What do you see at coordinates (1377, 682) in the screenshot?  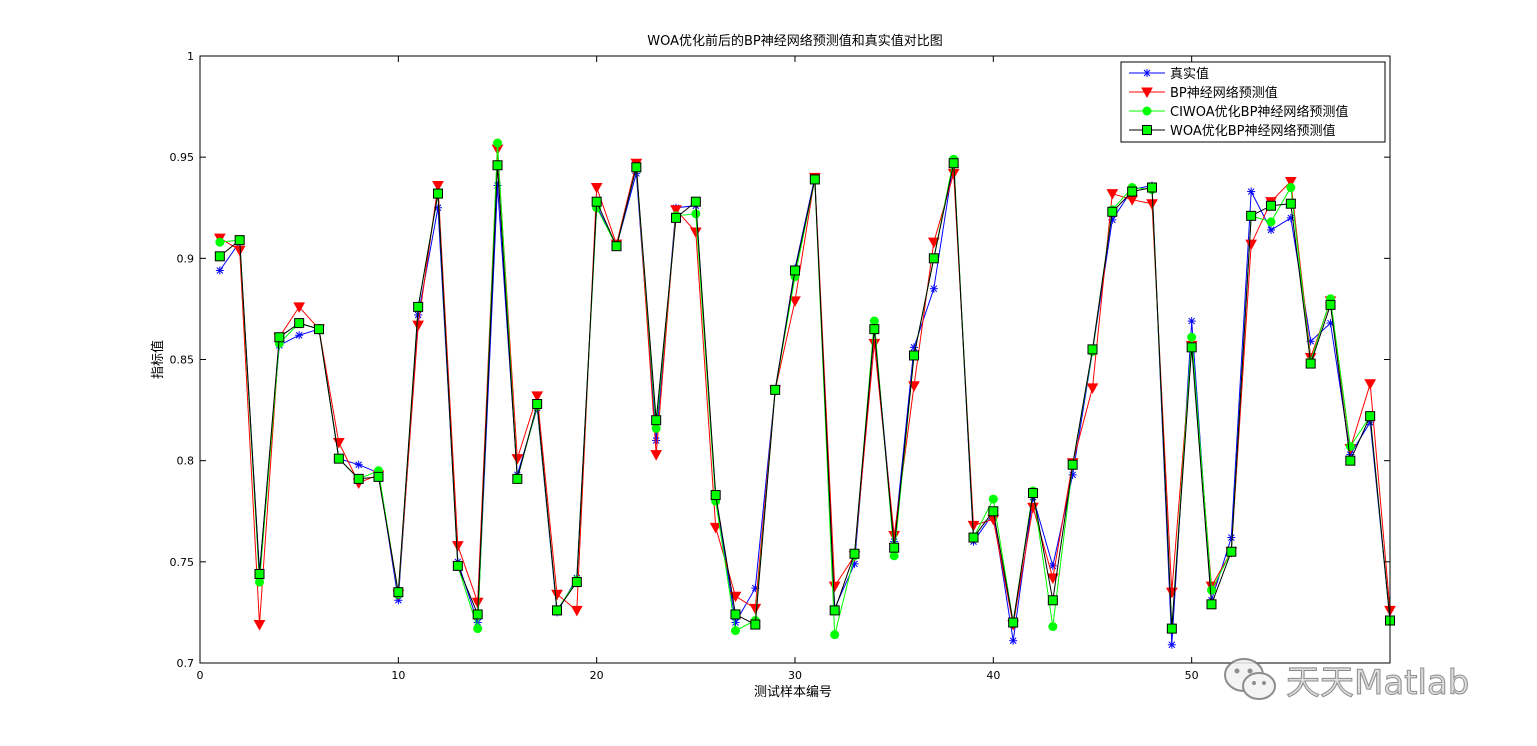 I see `watermark-text: 天天Matlab` at bounding box center [1377, 682].